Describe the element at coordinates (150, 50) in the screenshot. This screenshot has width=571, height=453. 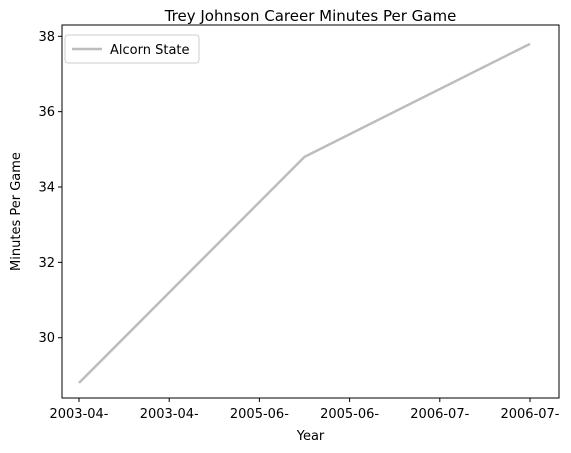
I see `legend-label-alcorn-state: Alcorn State` at that location.